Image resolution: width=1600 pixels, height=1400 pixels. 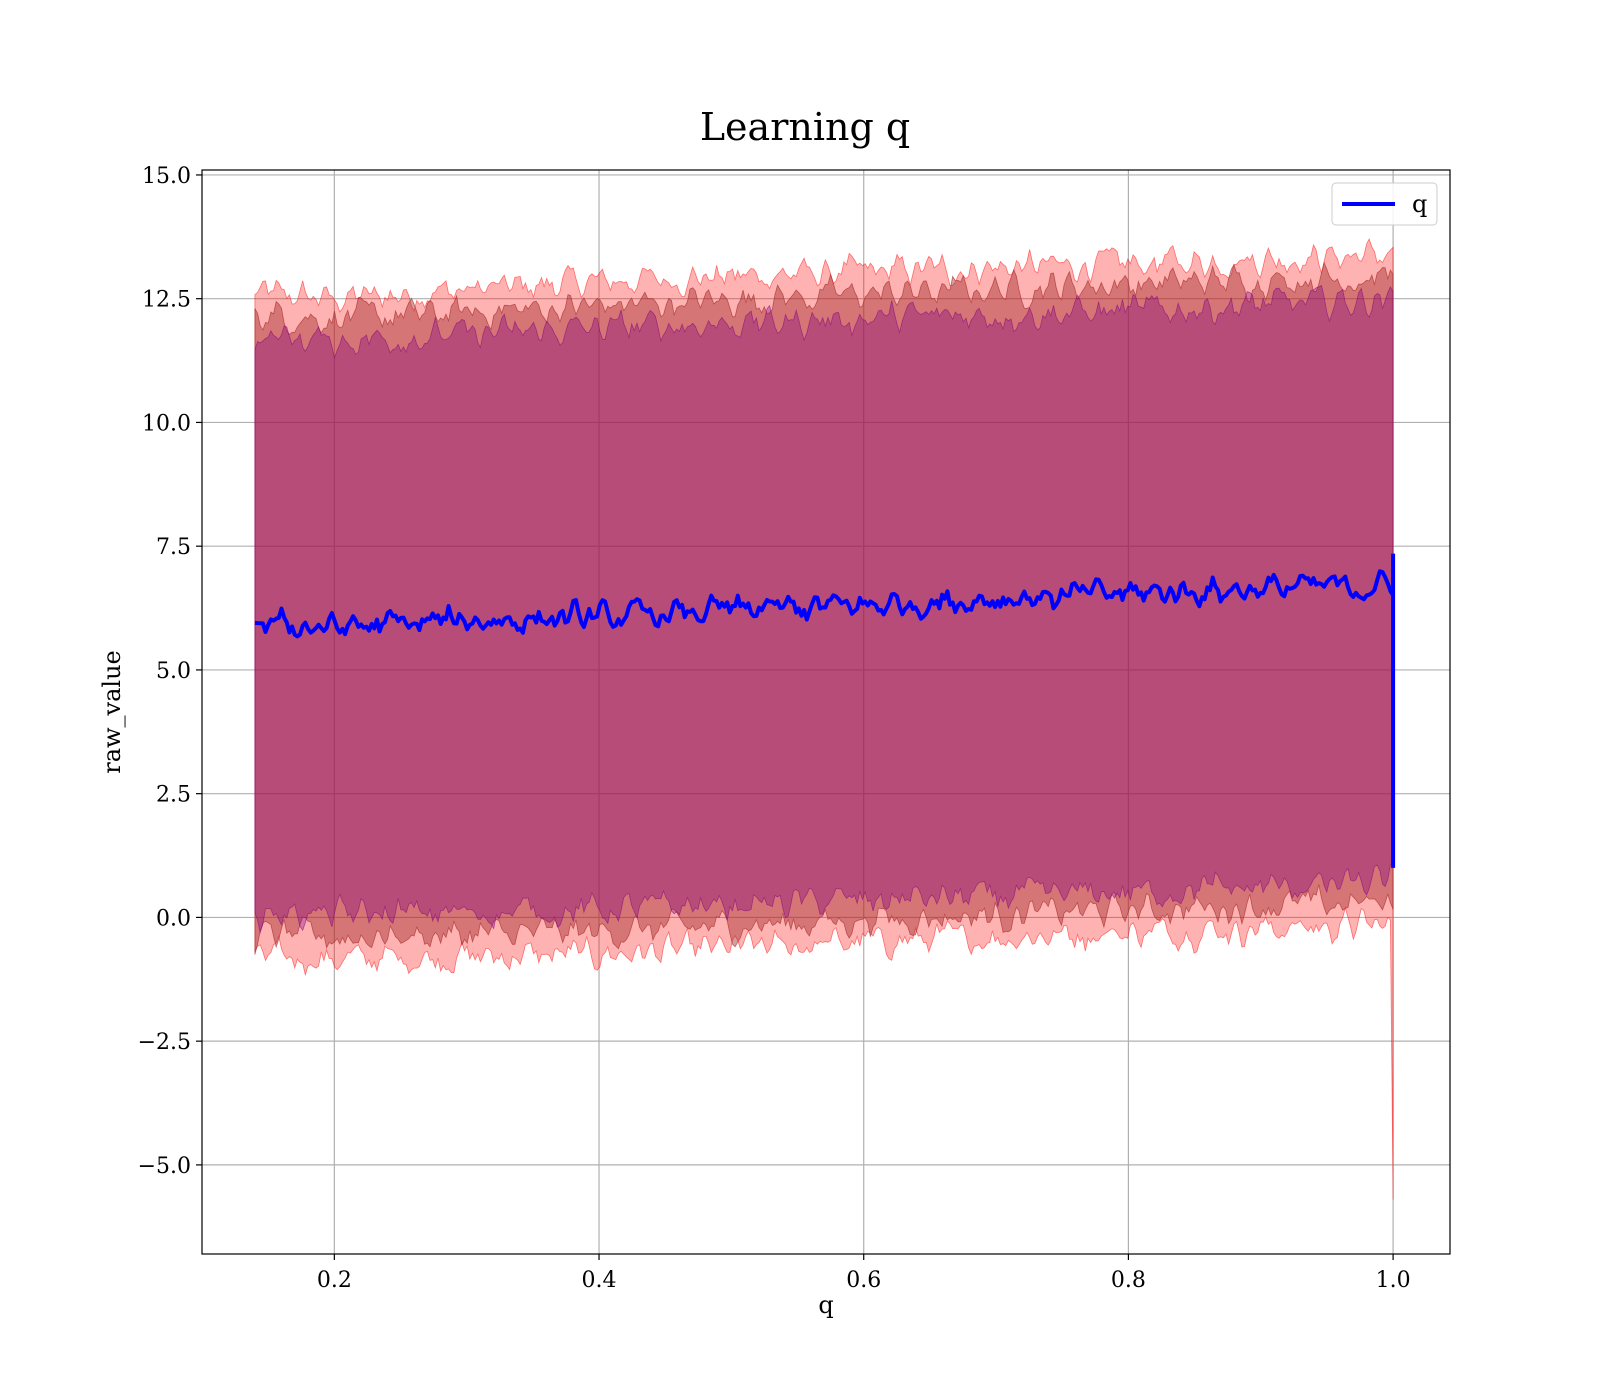 What do you see at coordinates (825, 1305) in the screenshot?
I see `x-axis-label: q` at bounding box center [825, 1305].